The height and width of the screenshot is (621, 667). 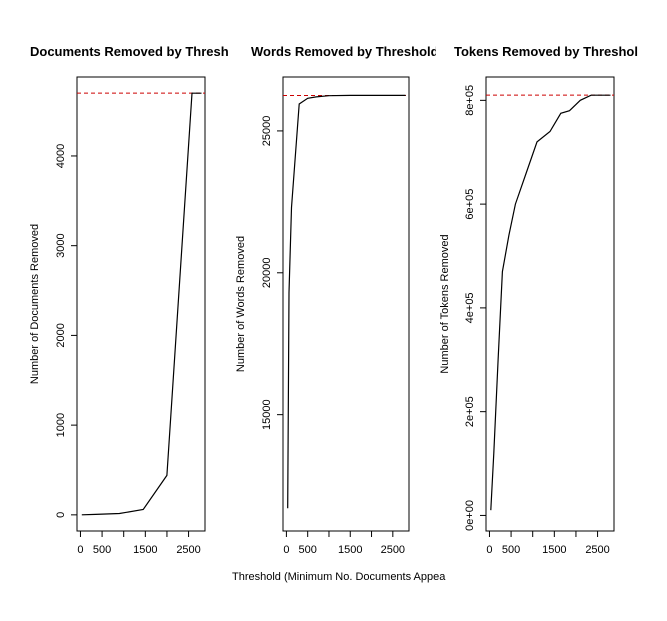 I want to click on panel-2-title: Words Removed by Threshold, so click(x=345, y=51).